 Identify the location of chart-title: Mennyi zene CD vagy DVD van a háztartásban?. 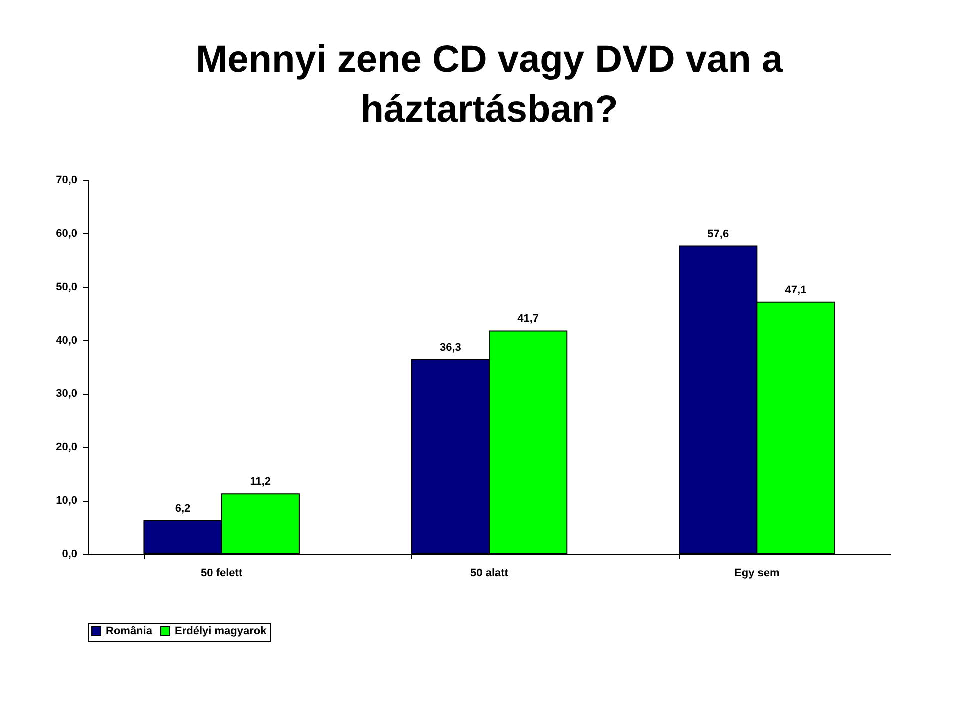
(490, 85).